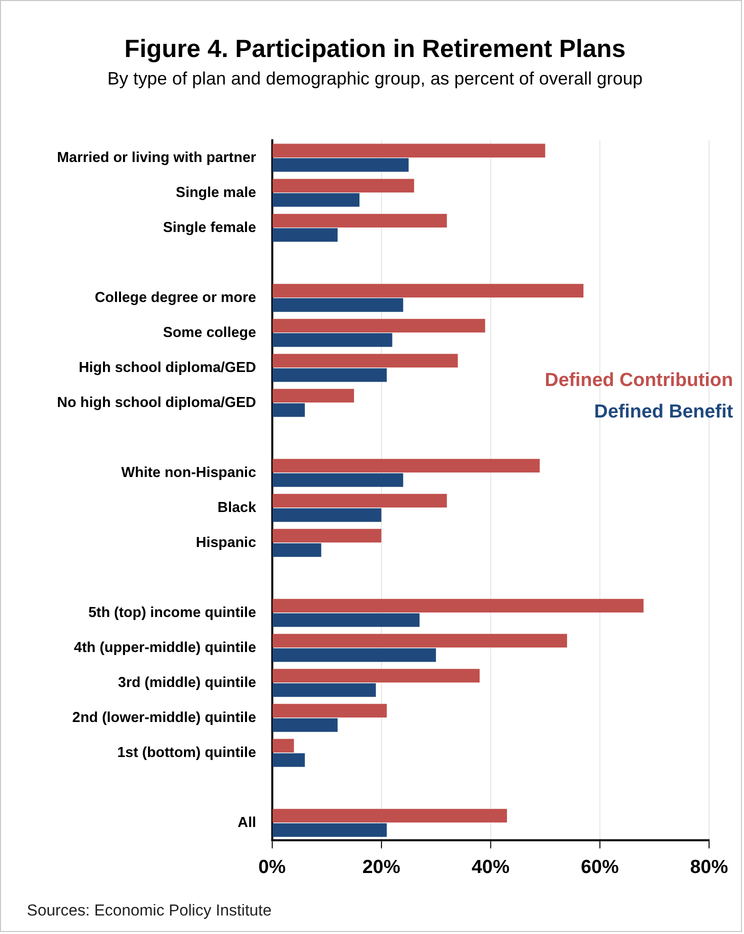 The width and height of the screenshot is (744, 934). I want to click on y-tick-label: Single female, so click(209, 228).